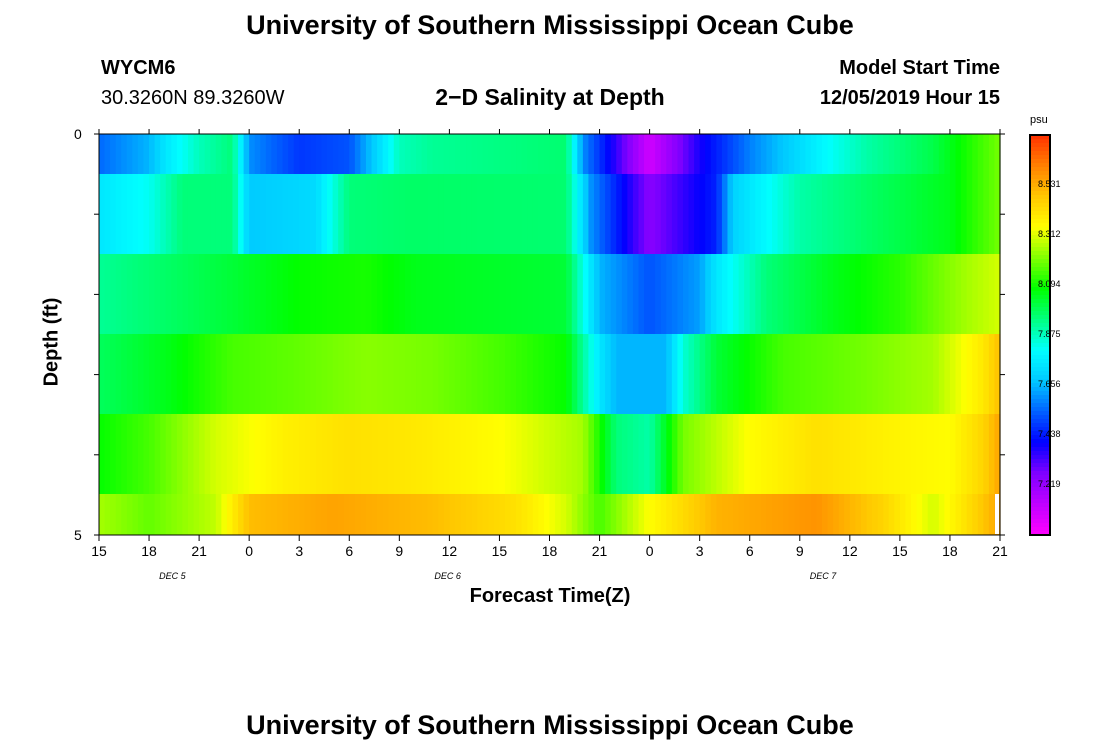  What do you see at coordinates (919, 68) in the screenshot?
I see `model-start-label: Model Start Time` at bounding box center [919, 68].